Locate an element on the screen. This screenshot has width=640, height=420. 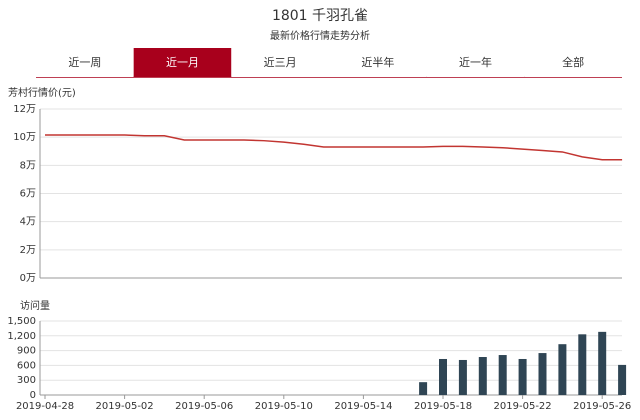
x-tick-label: 2019-05-18 is located at coordinates (443, 406).